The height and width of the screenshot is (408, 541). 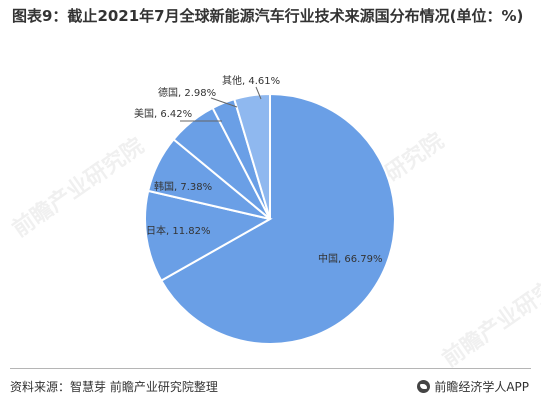 What do you see at coordinates (163, 113) in the screenshot?
I see `slice-label-美国: 美国, 6.42%` at bounding box center [163, 113].